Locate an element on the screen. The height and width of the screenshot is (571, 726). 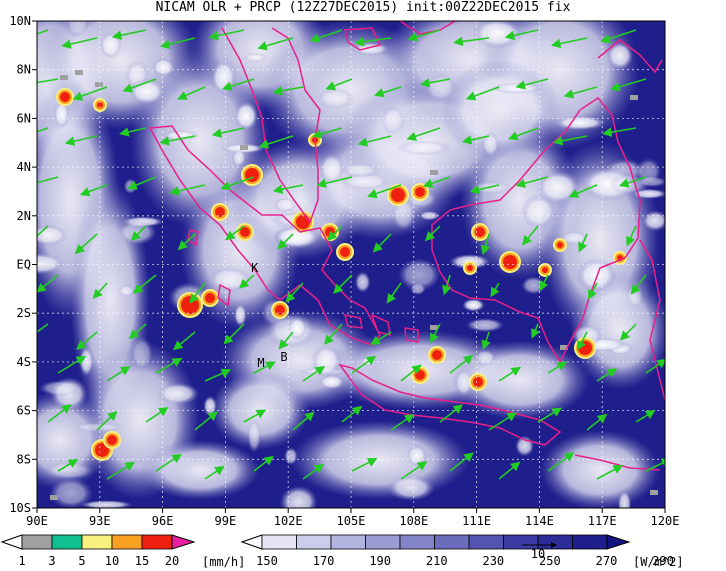
lat-label: 4N is located at coordinates (24, 167).